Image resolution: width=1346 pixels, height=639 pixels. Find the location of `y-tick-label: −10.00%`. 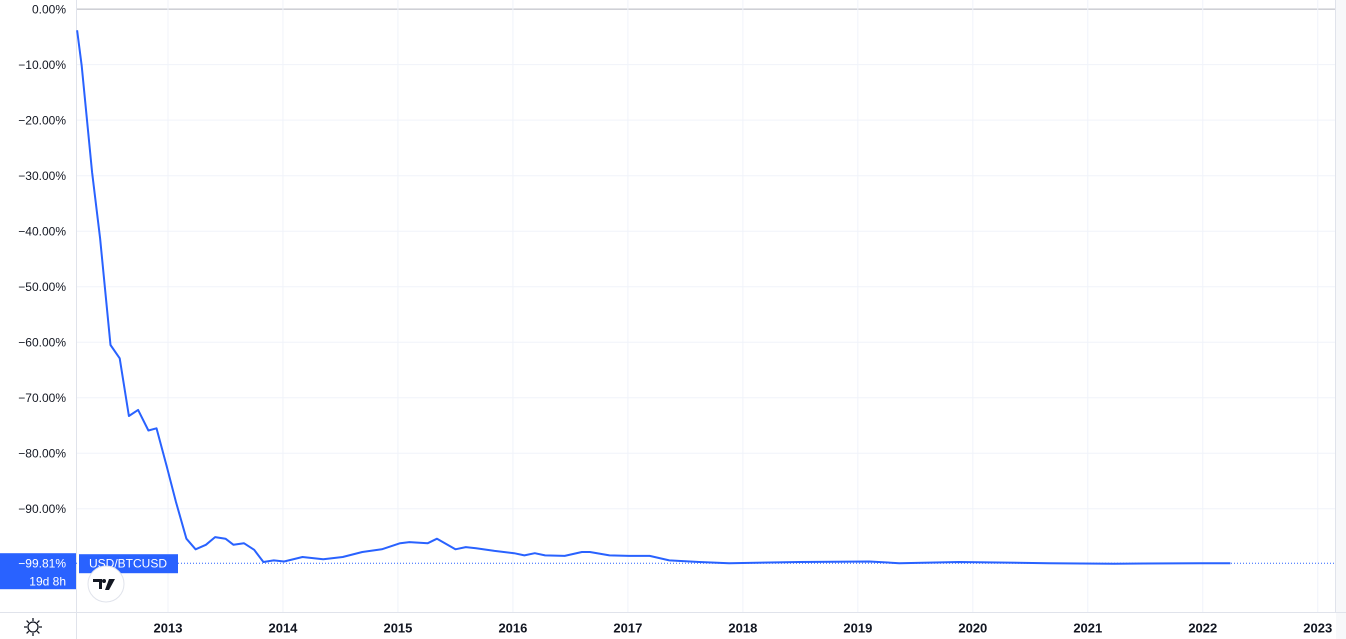

y-tick-label: −10.00% is located at coordinates (42, 65).